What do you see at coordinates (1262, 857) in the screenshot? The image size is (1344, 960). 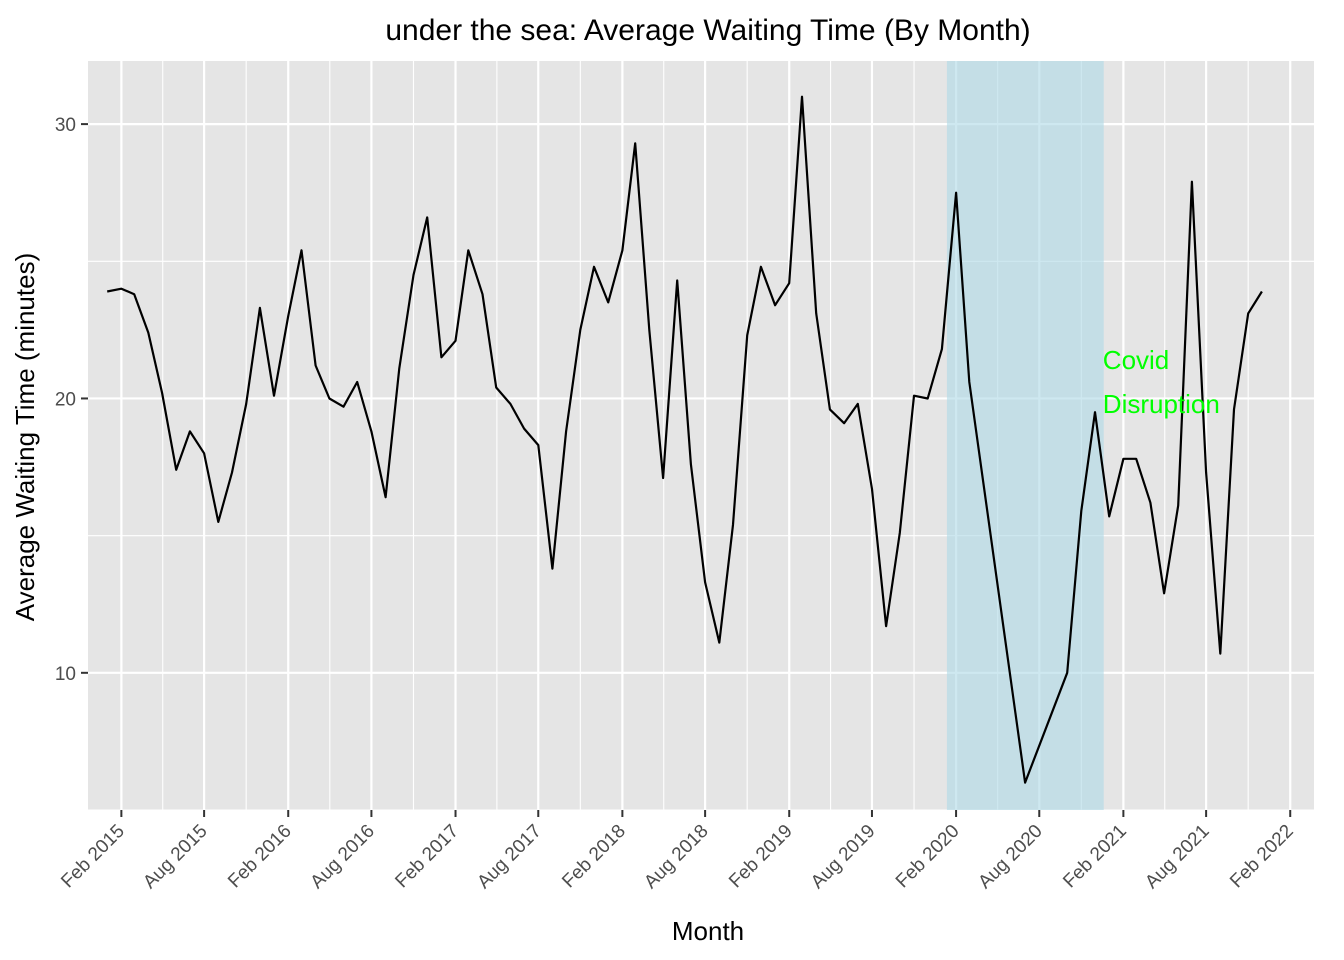 I see `x-tick-label: Feb 2022` at bounding box center [1262, 857].